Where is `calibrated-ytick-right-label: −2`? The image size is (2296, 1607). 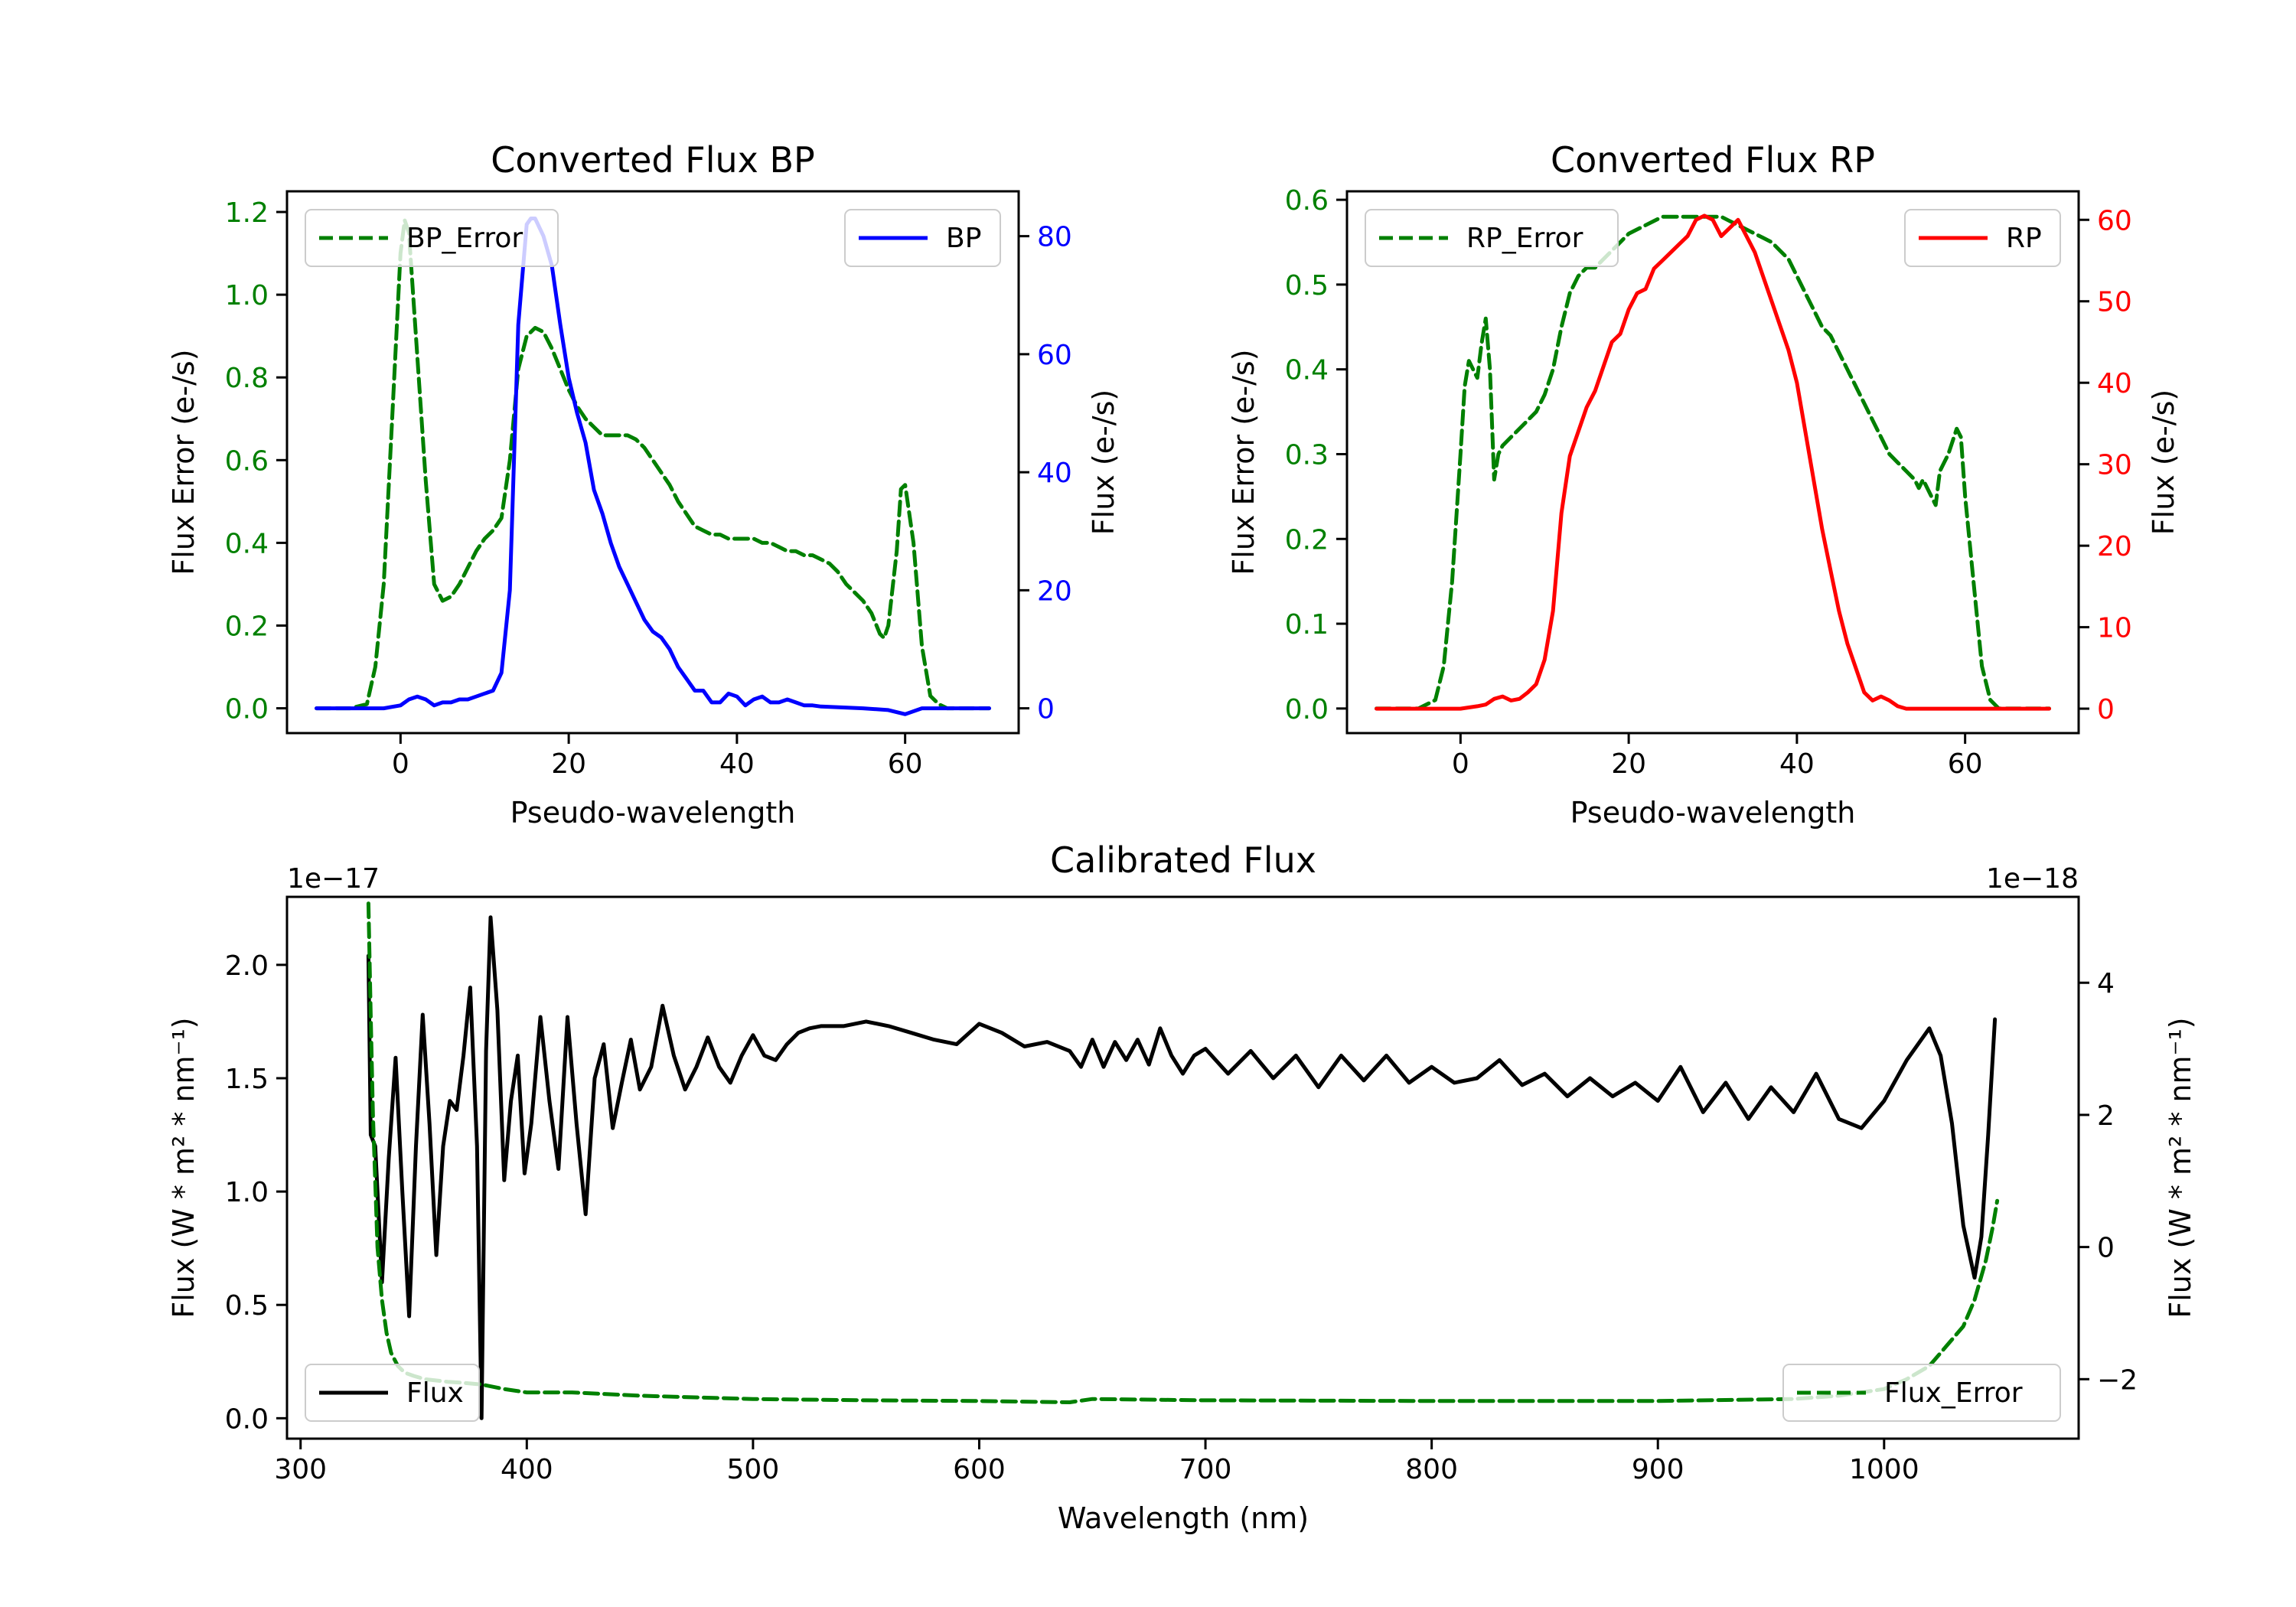 calibrated-ytick-right-label: −2 is located at coordinates (2117, 1380).